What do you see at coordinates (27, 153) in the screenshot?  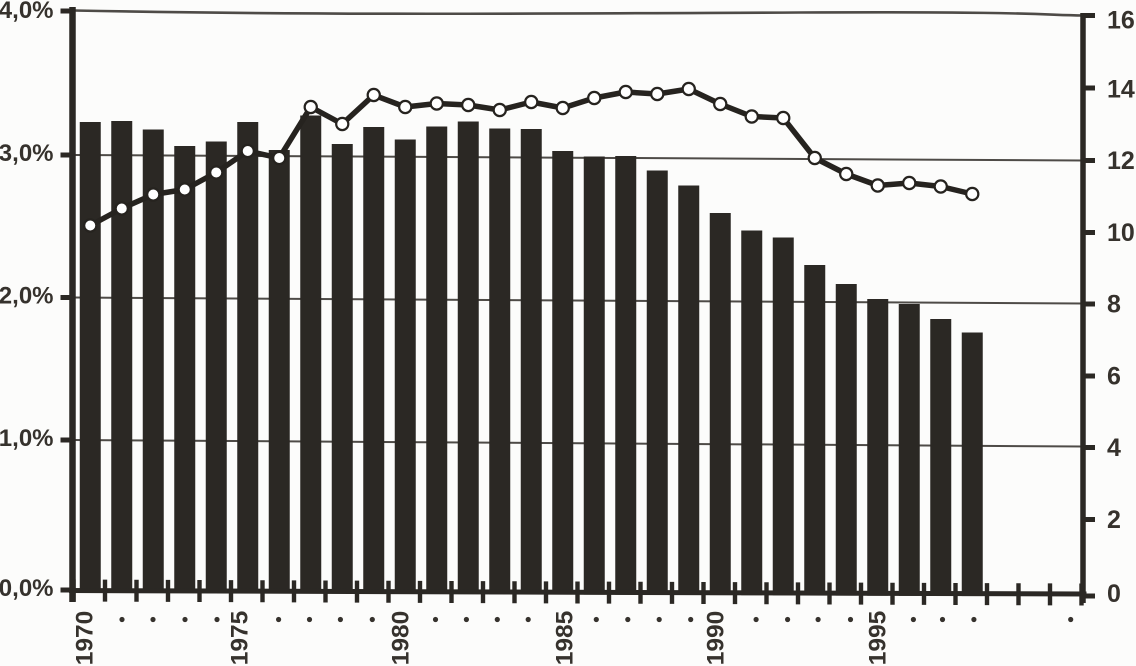 I see `svg-text: 3,0%` at bounding box center [27, 153].